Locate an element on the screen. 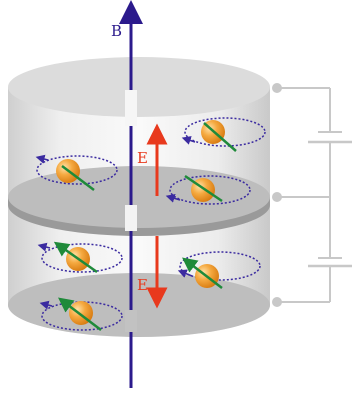 This screenshot has width=353, height=394. b-field-label: B is located at coordinates (116, 31).